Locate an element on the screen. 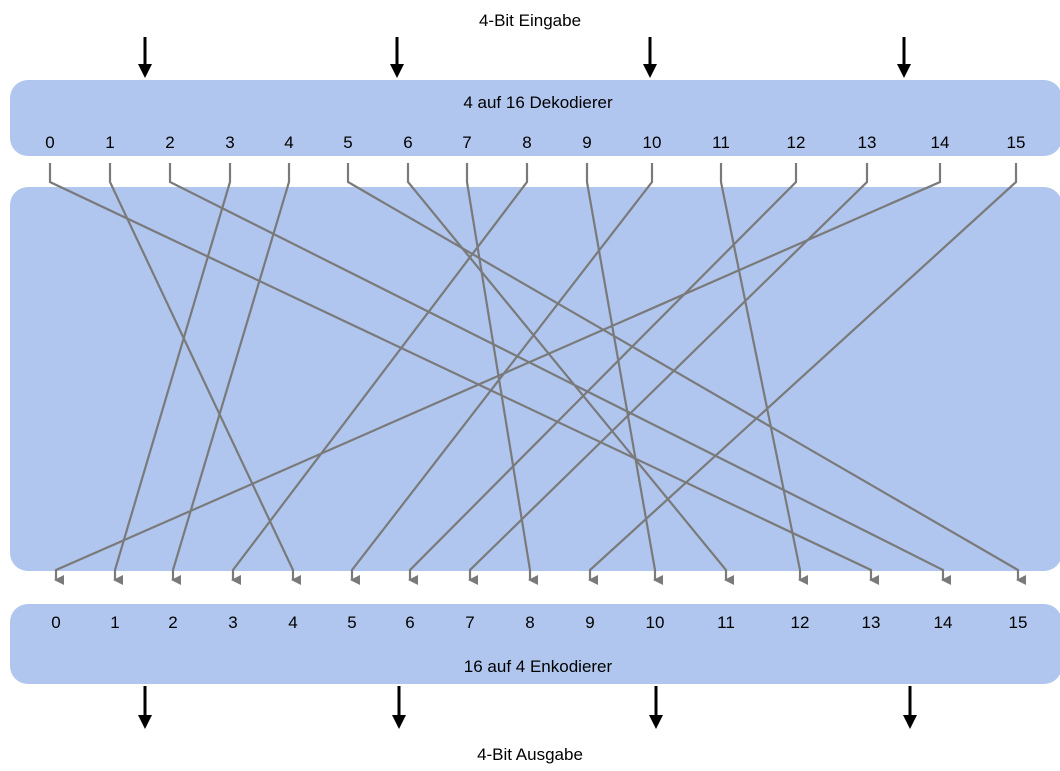  decoder-output-label: 10 is located at coordinates (652, 142).